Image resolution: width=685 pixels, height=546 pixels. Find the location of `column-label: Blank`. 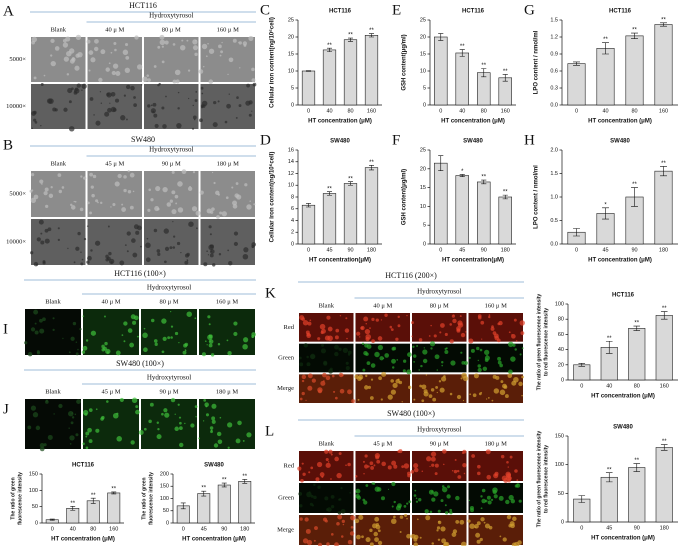

column-label: Blank is located at coordinates (58, 29).